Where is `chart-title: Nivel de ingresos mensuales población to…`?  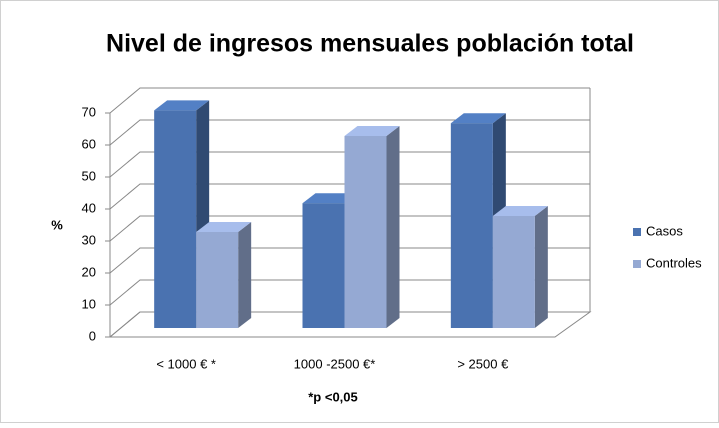
chart-title: Nivel de ingresos mensuales población to… is located at coordinates (370, 44).